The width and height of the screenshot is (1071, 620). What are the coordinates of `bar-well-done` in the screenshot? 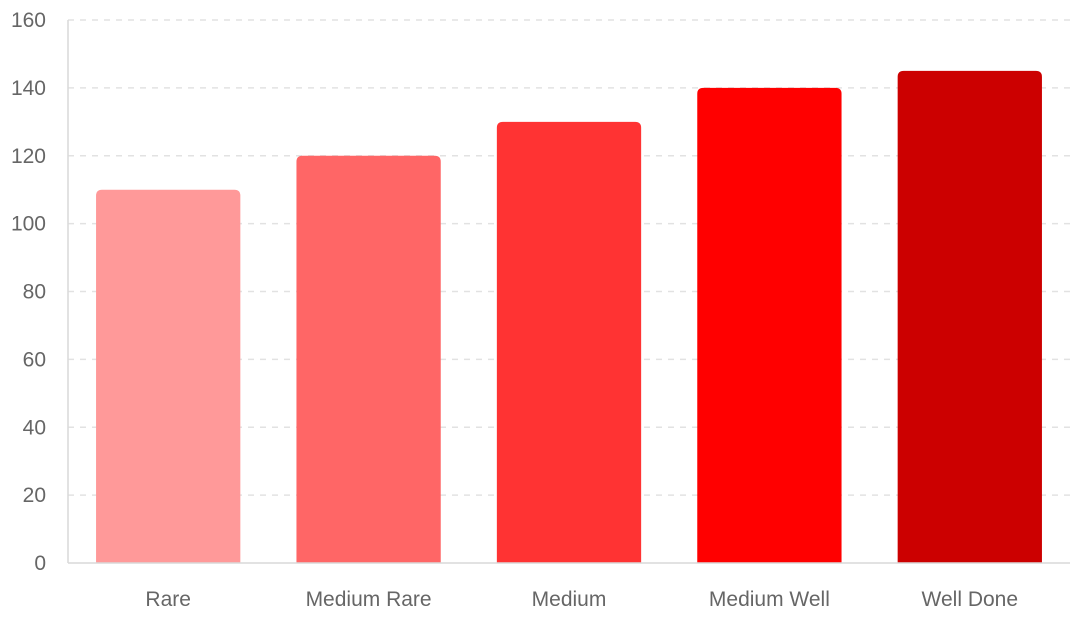 It's located at (969, 316).